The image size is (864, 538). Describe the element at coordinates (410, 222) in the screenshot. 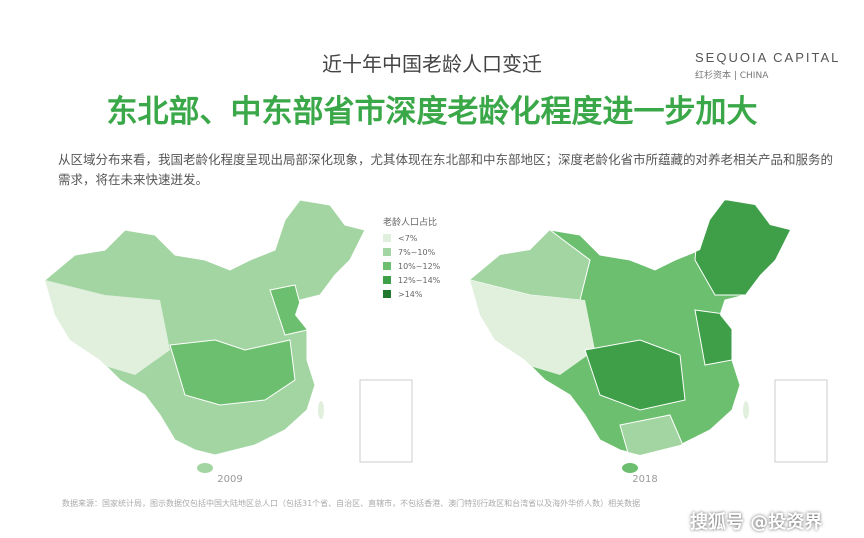

I see `legend-title: 老龄人口占比` at that location.